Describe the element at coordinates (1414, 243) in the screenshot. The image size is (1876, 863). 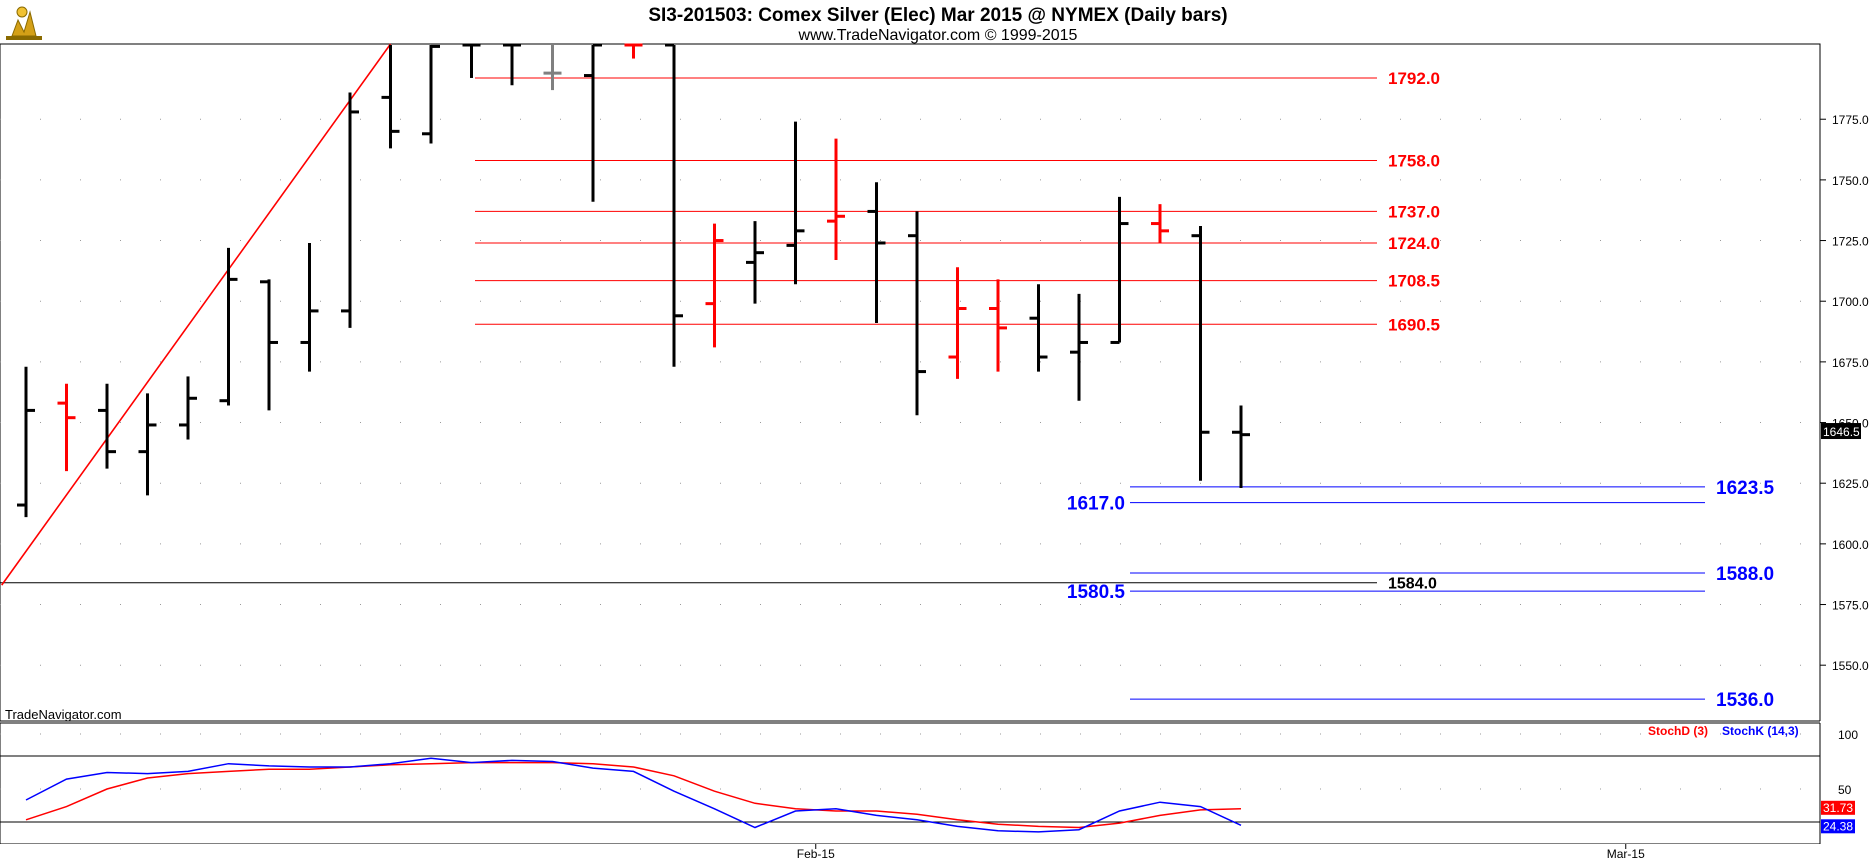
I see `resistance-label: 1724.0` at that location.